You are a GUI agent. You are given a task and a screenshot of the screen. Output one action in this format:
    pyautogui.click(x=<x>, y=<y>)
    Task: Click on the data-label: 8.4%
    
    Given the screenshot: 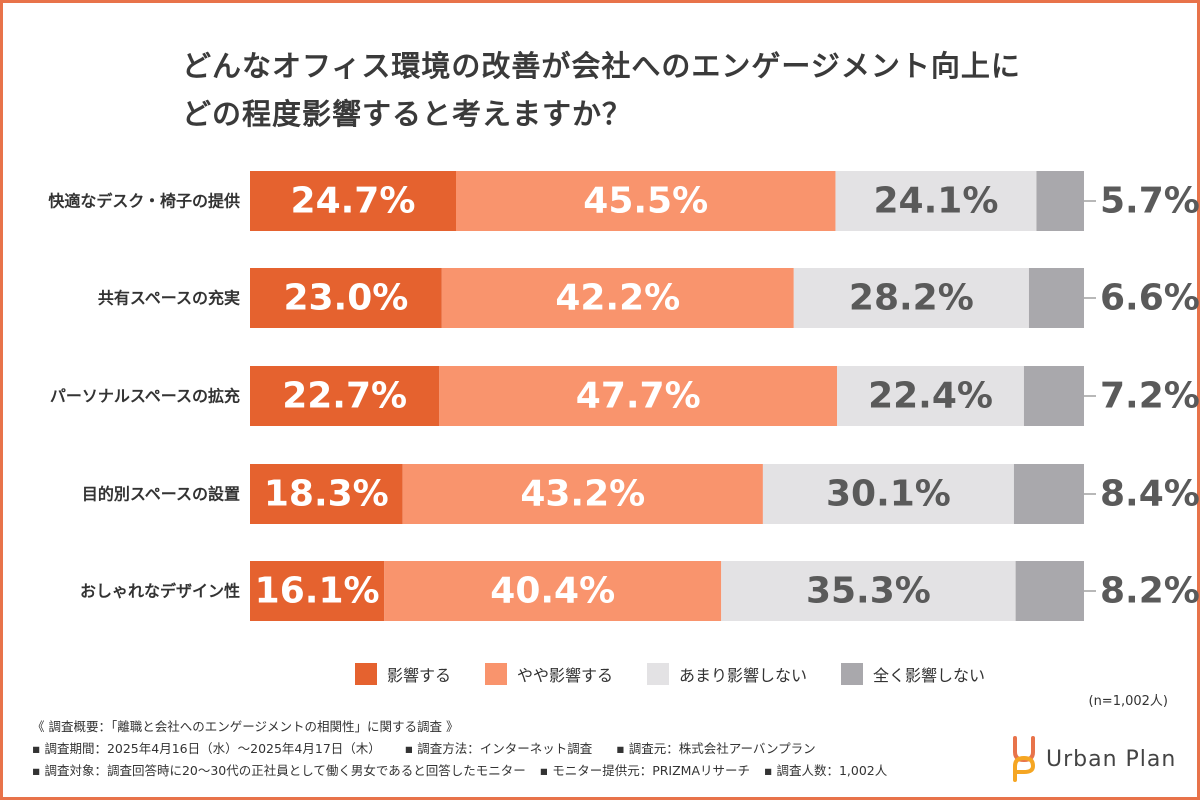 What is the action you would take?
    pyautogui.click(x=1150, y=494)
    